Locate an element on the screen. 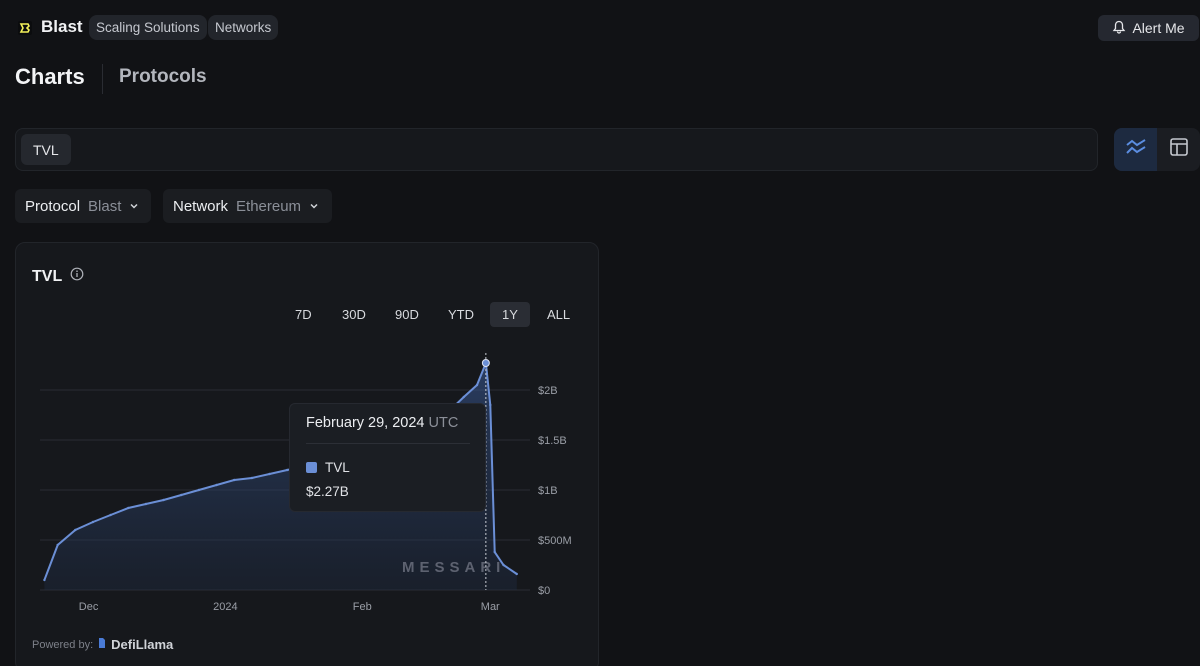 Image resolution: width=1200 pixels, height=666 pixels. info-icon is located at coordinates (77, 276).